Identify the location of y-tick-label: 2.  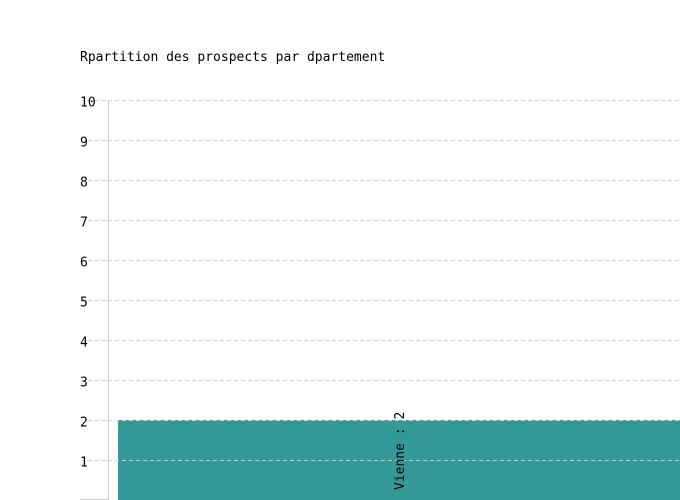
(84, 423).